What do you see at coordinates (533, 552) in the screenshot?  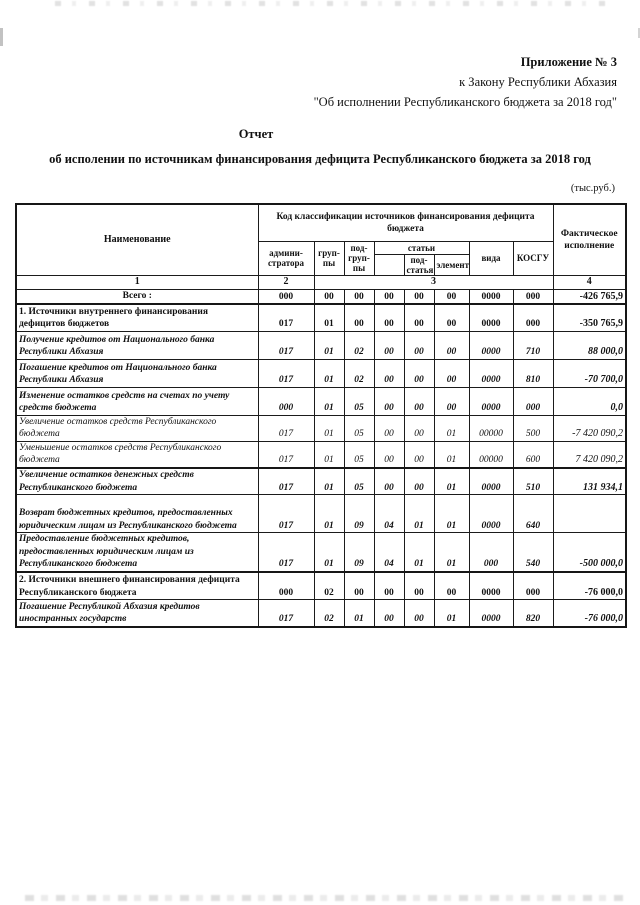 I see `code-kosgu-cell: 540` at bounding box center [533, 552].